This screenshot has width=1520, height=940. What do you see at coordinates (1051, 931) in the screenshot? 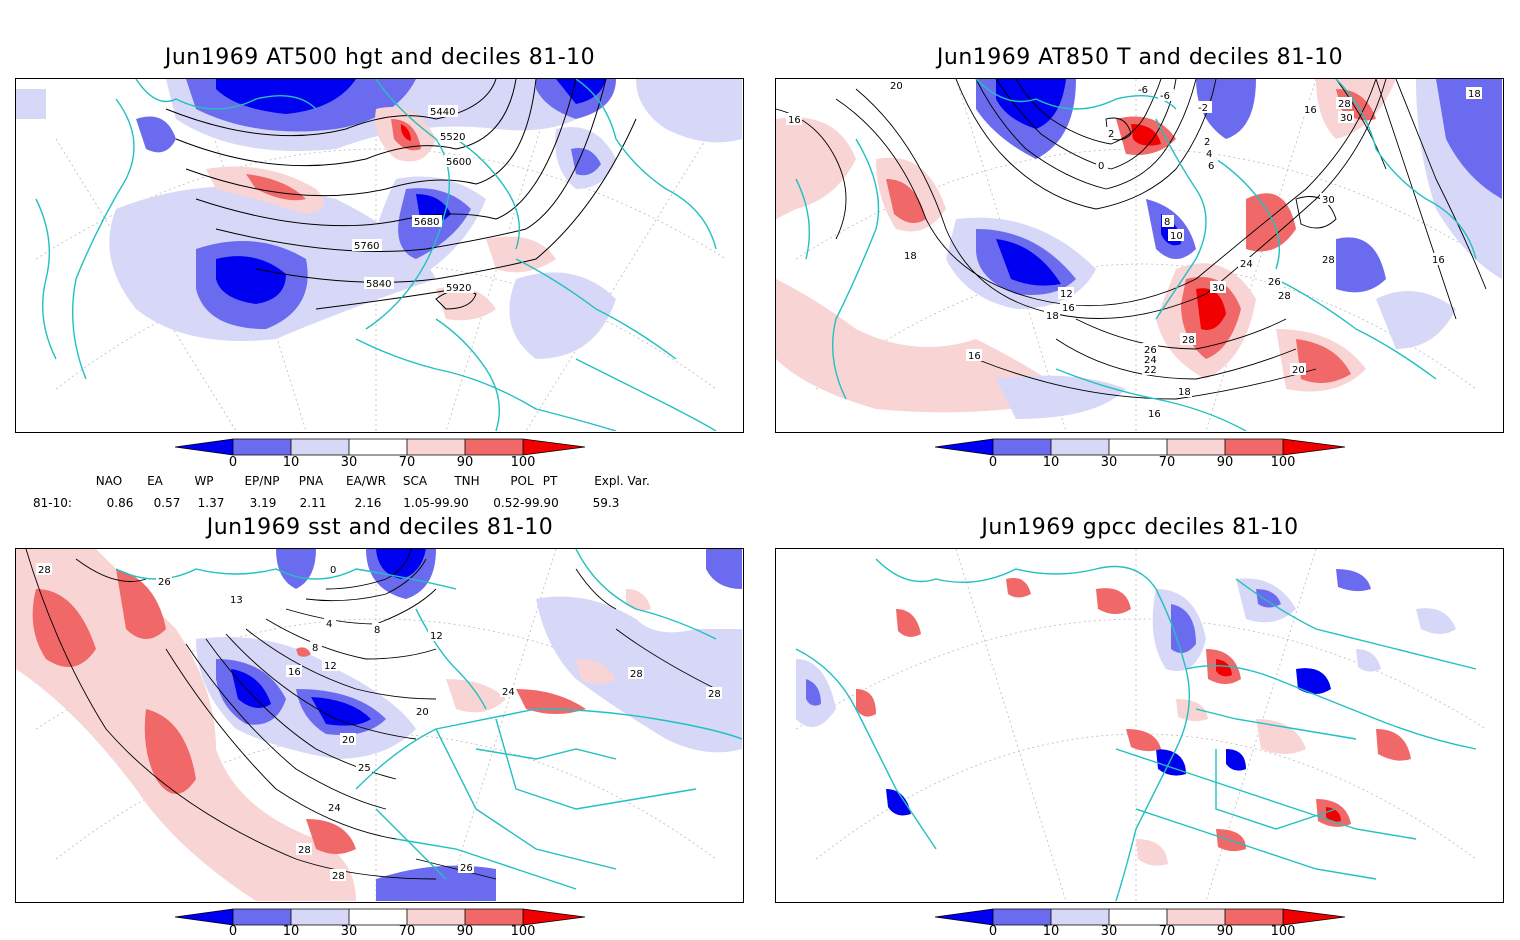
I see `colorbar-4-tick: 10` at bounding box center [1051, 931].